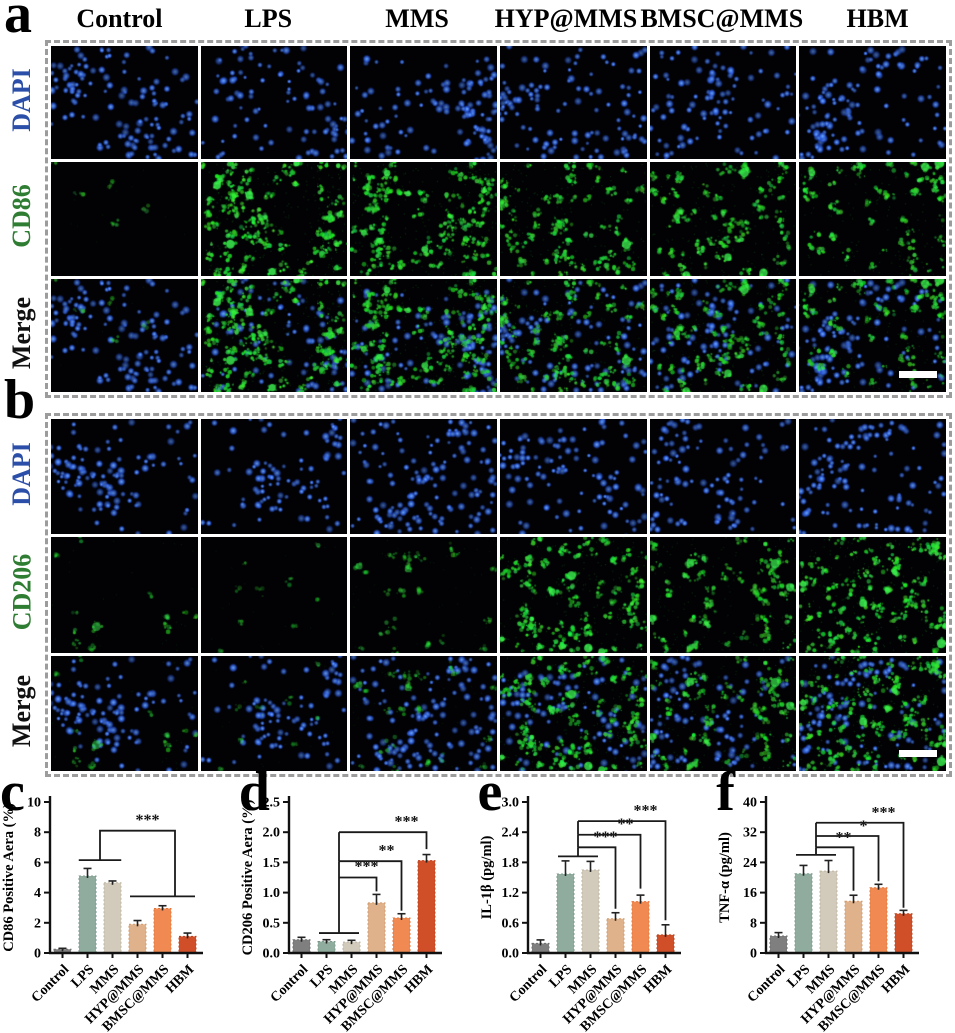 This screenshot has width=955, height=1033. I want to click on micrograph-b-cd206-hyp-mms, so click(573, 595).